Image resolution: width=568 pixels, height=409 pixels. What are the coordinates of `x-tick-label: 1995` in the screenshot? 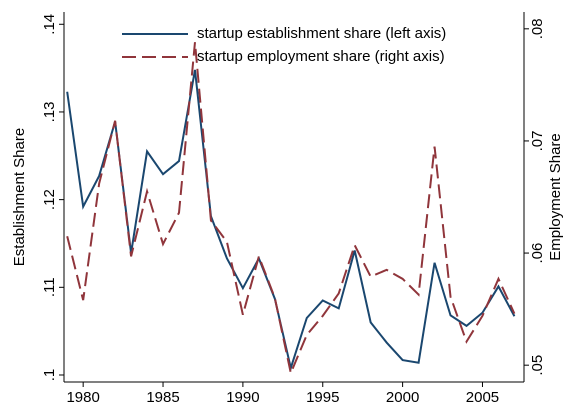 It's located at (322, 397).